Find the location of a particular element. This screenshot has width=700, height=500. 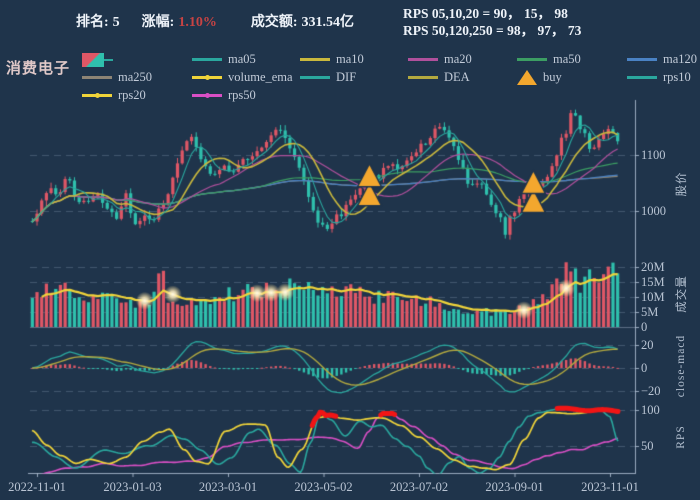

legend-item-DEA: DEA is located at coordinates (439, 77).